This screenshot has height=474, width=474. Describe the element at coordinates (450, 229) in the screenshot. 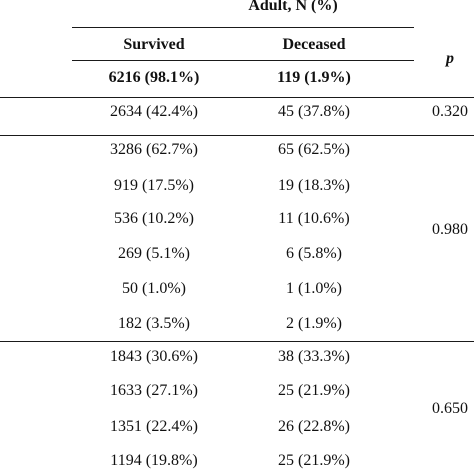

I see `p-value-cell: 0.980` at that location.